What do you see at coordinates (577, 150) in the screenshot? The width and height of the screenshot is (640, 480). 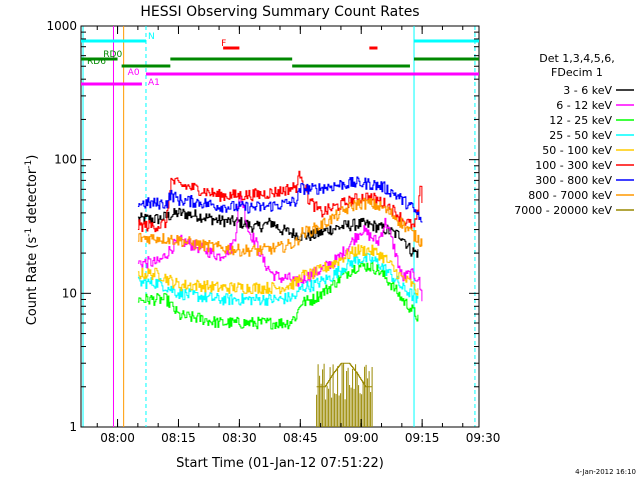 I see `legend-label: 50 - 100 keV` at bounding box center [577, 150].